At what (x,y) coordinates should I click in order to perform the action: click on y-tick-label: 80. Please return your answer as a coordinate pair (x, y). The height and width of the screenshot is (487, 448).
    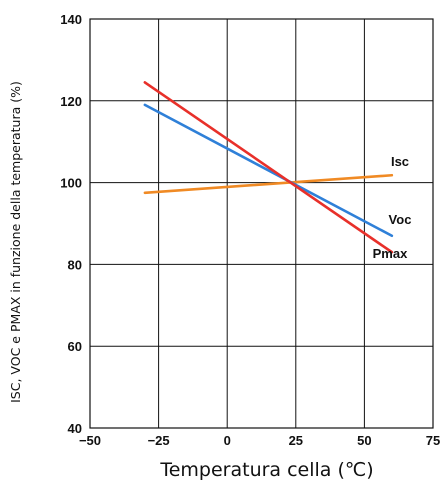
    Looking at the image, I should click on (75, 264).